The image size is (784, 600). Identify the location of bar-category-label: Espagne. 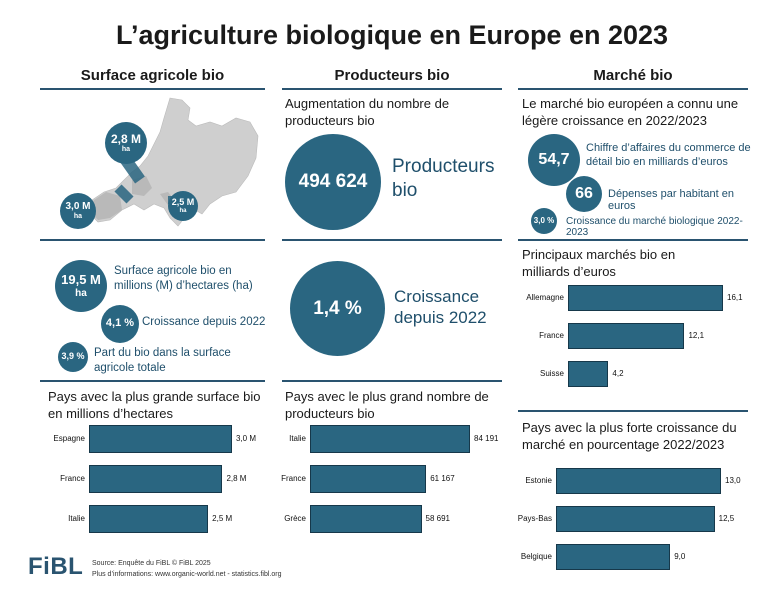
(69, 438).